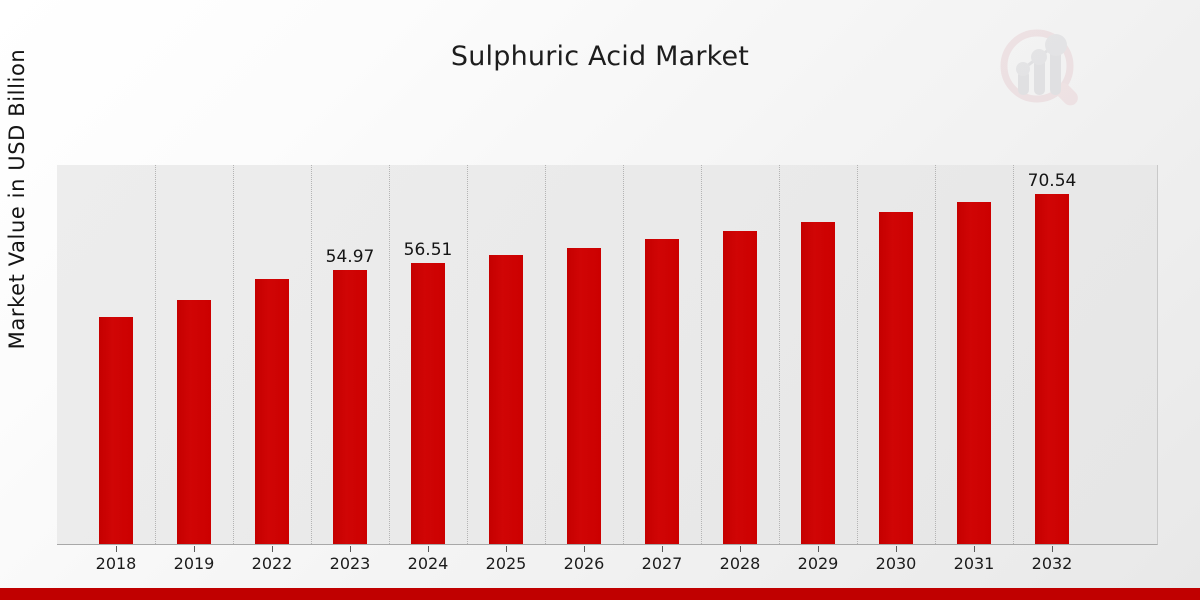  I want to click on x-tick-2028: 2028, so click(740, 563).